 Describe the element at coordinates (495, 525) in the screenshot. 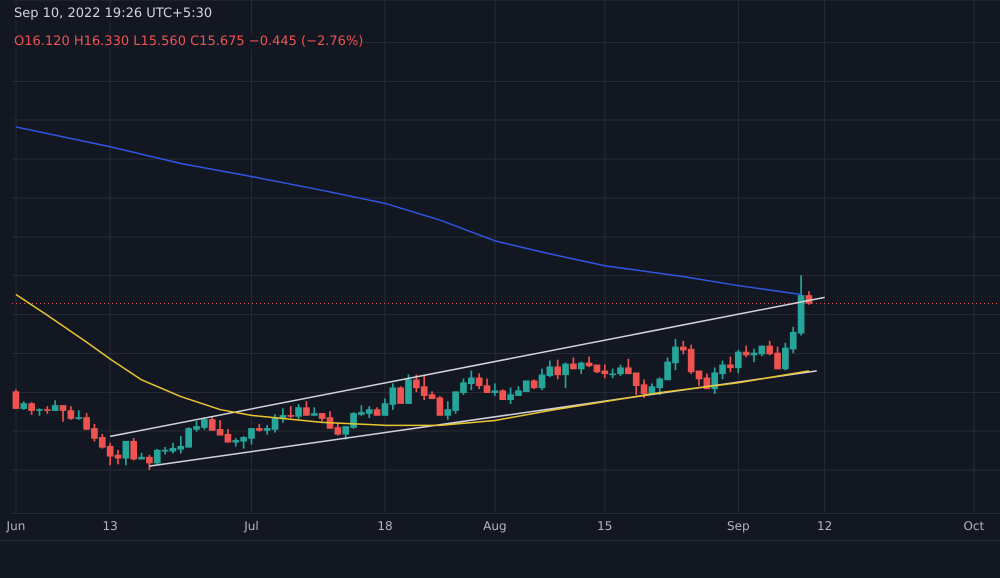

I see `x-tick-label: Aug` at that location.